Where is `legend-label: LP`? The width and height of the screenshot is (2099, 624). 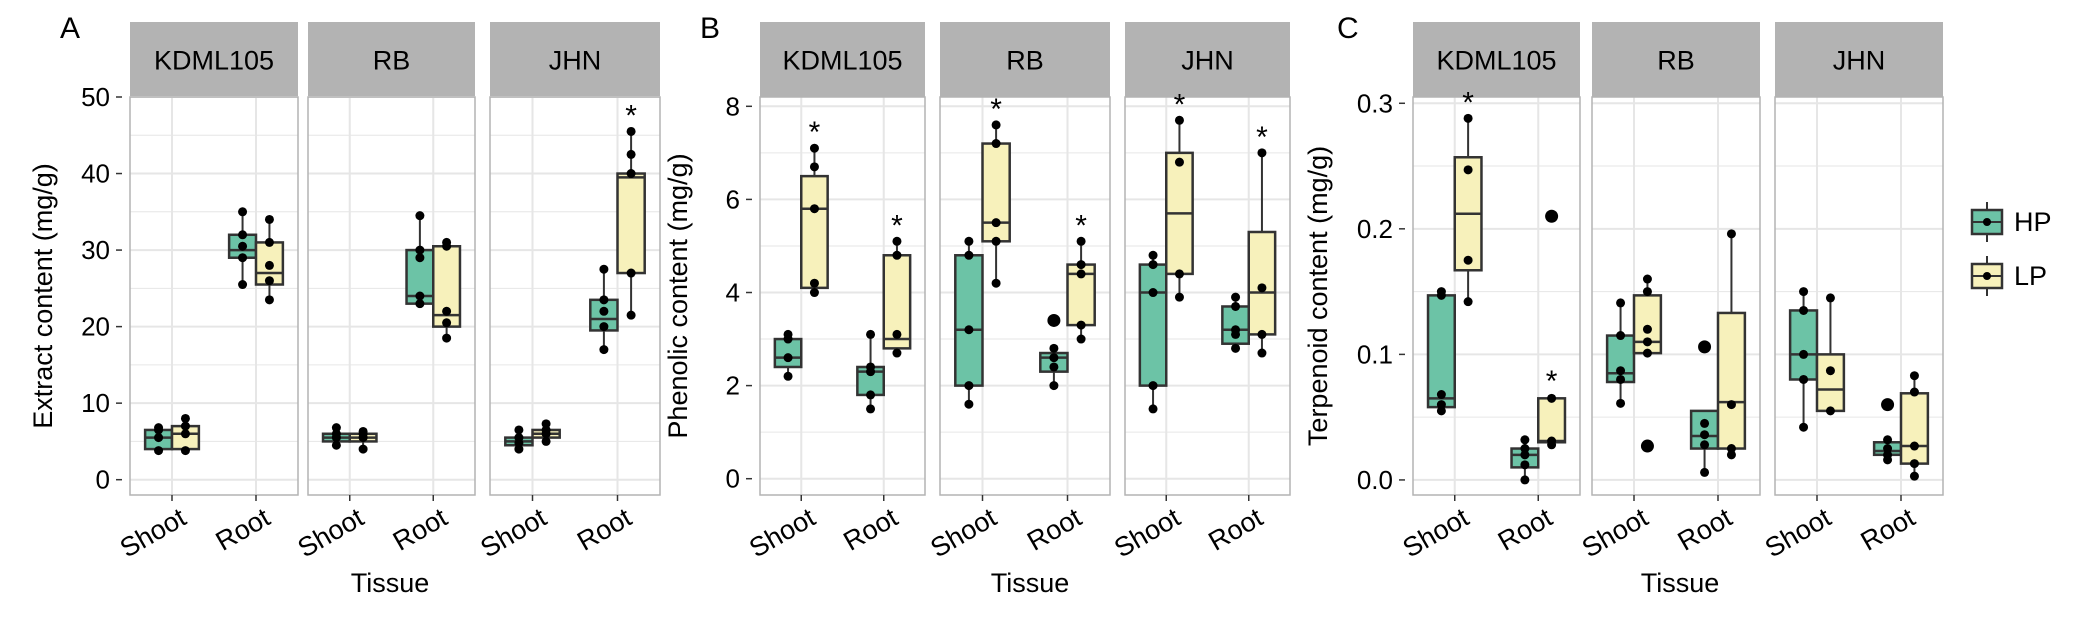
legend-label: LP is located at coordinates (2030, 276).